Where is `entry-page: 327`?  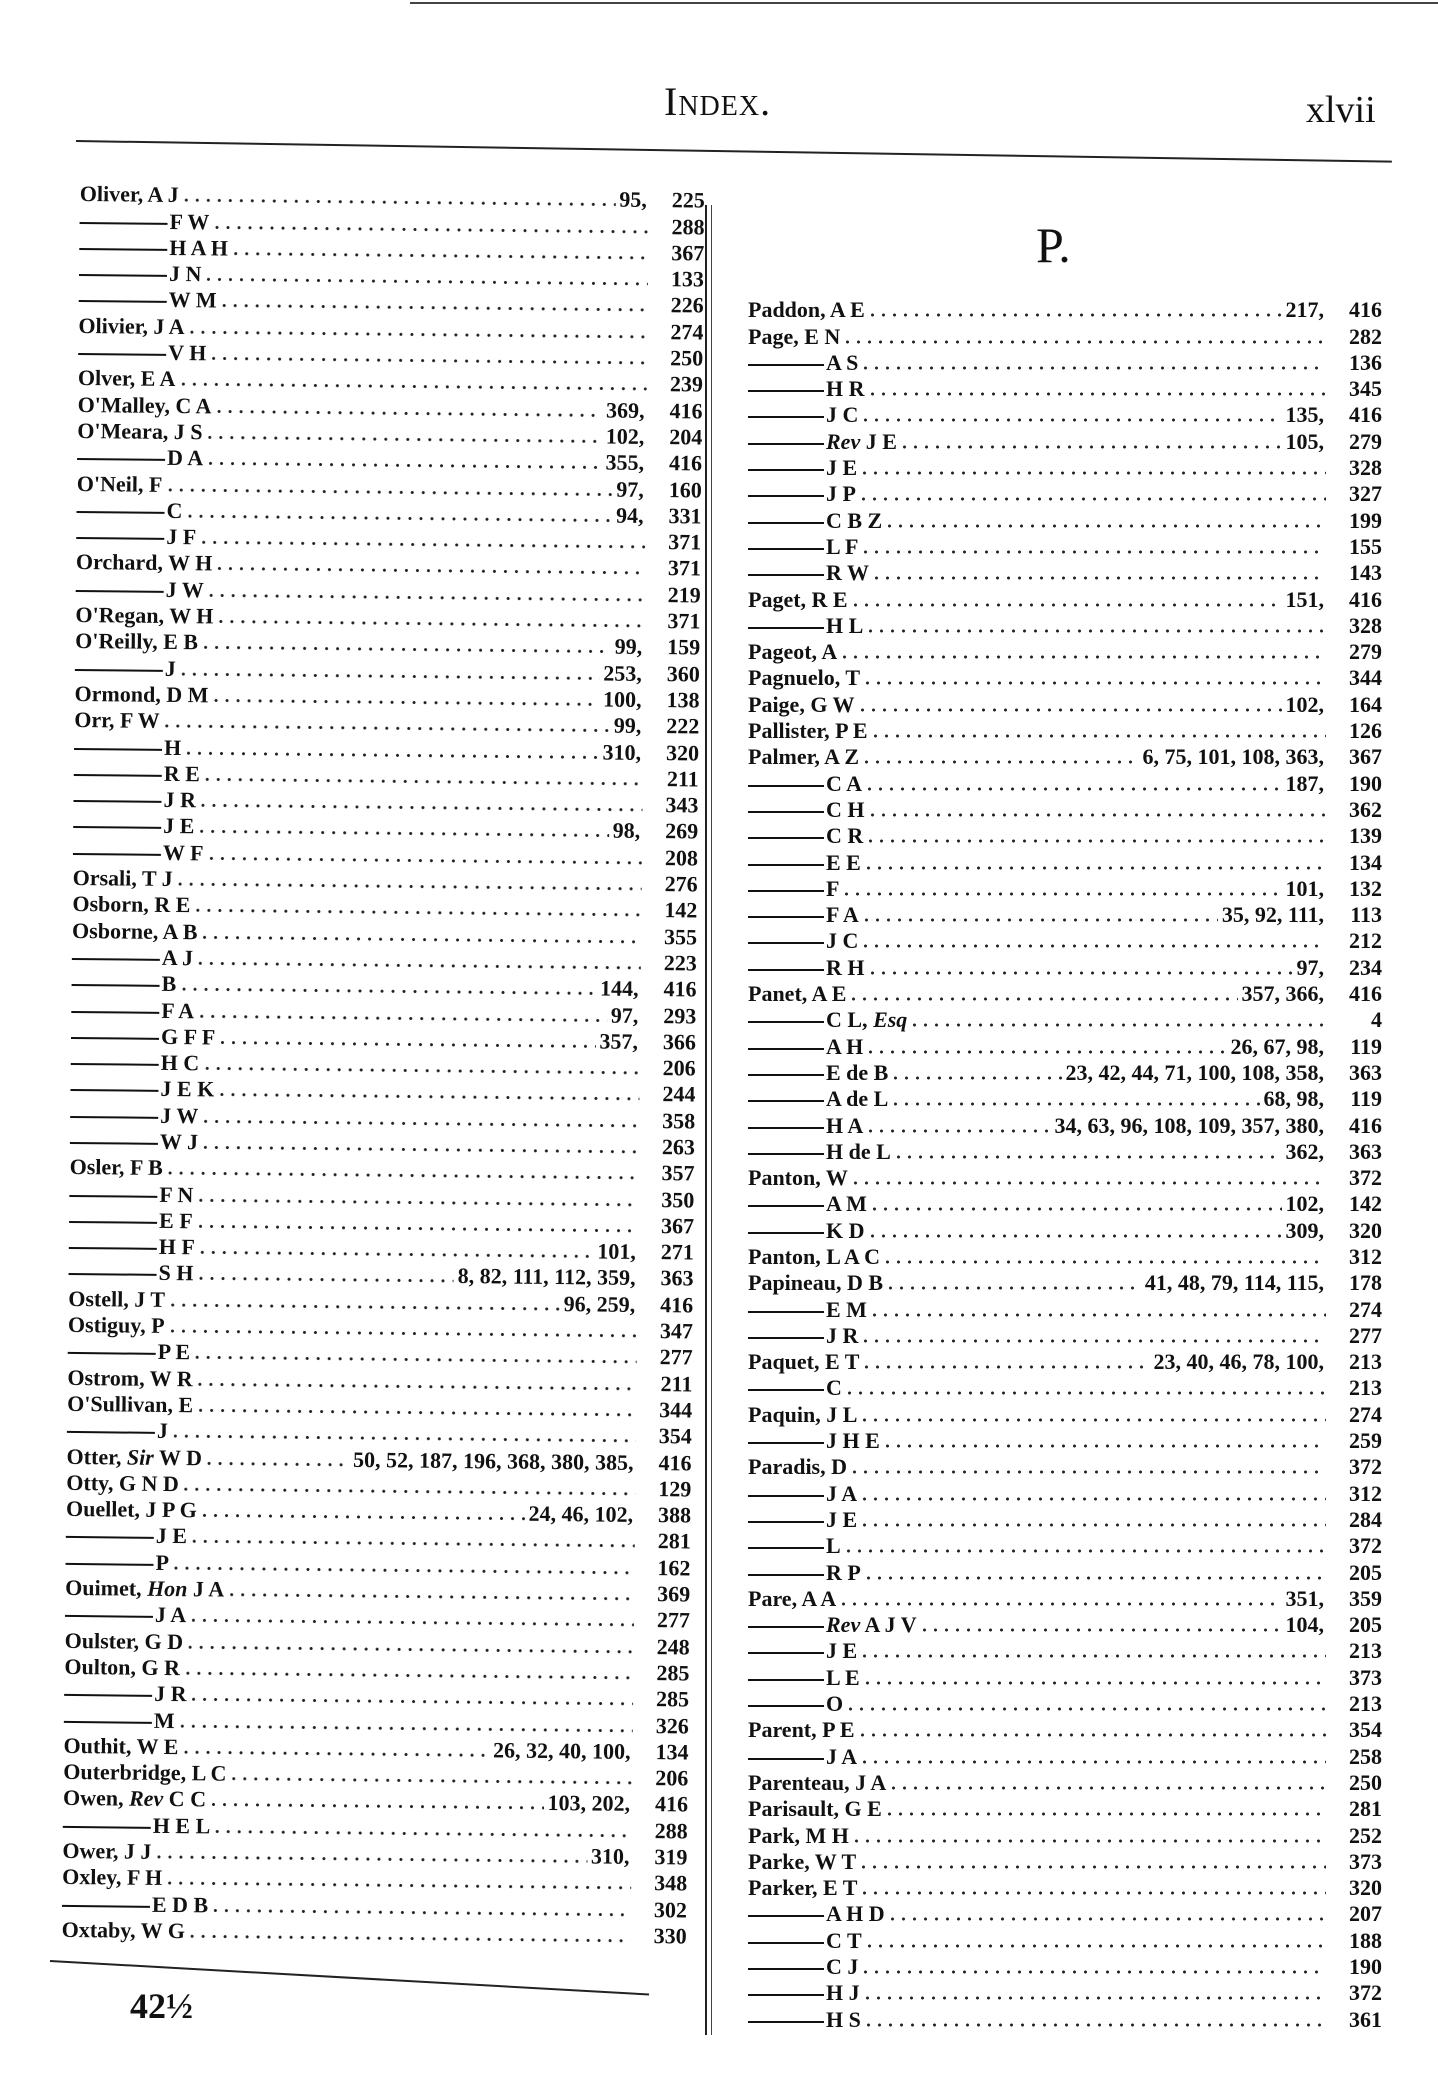
entry-page: 327 is located at coordinates (1365, 494).